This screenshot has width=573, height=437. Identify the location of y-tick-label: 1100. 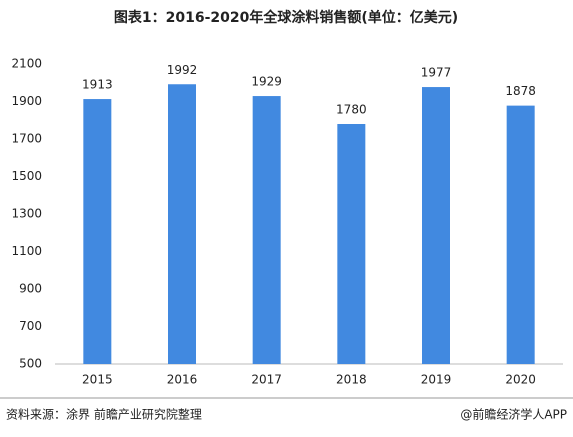
(26, 251).